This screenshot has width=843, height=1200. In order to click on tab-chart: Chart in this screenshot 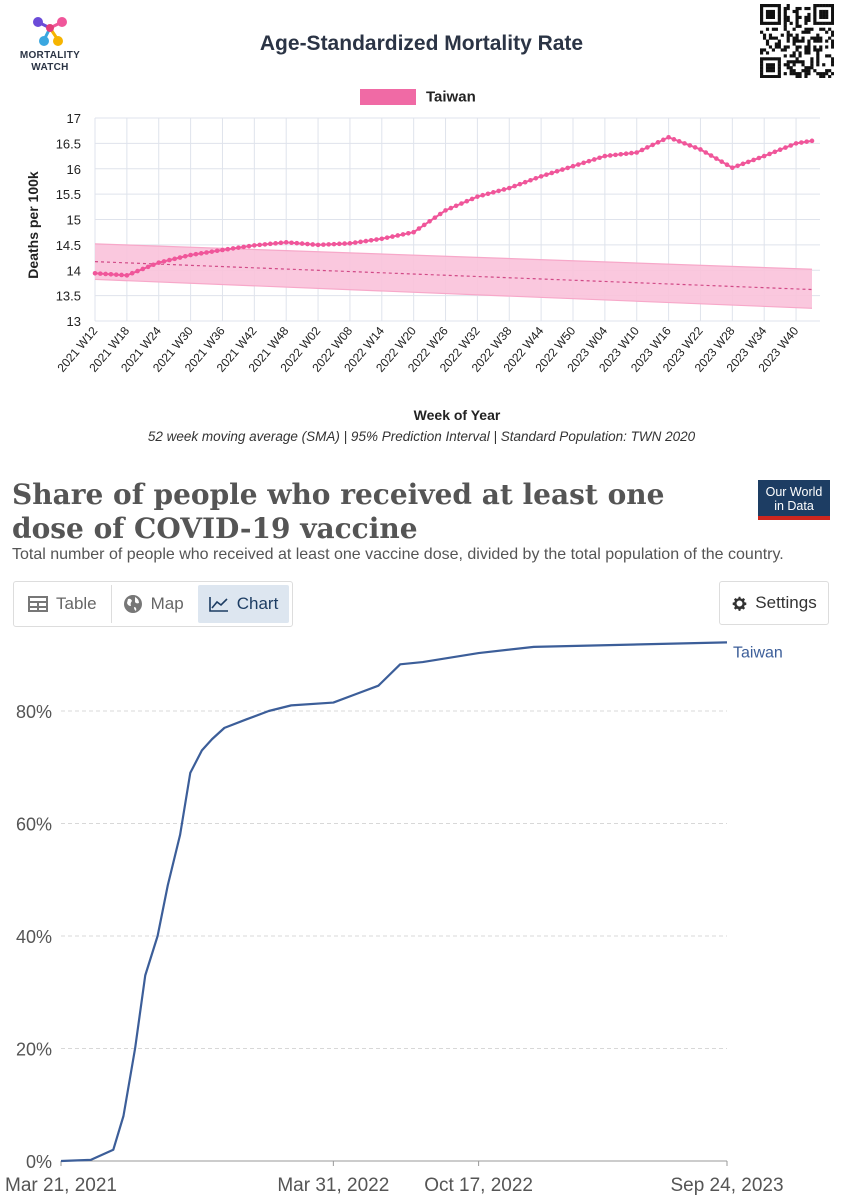, I will do `click(243, 604)`.